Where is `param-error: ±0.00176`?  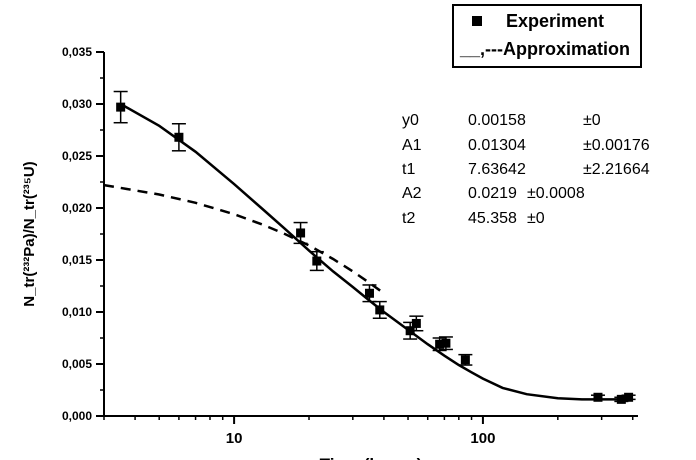 param-error: ±0.00176 is located at coordinates (616, 145).